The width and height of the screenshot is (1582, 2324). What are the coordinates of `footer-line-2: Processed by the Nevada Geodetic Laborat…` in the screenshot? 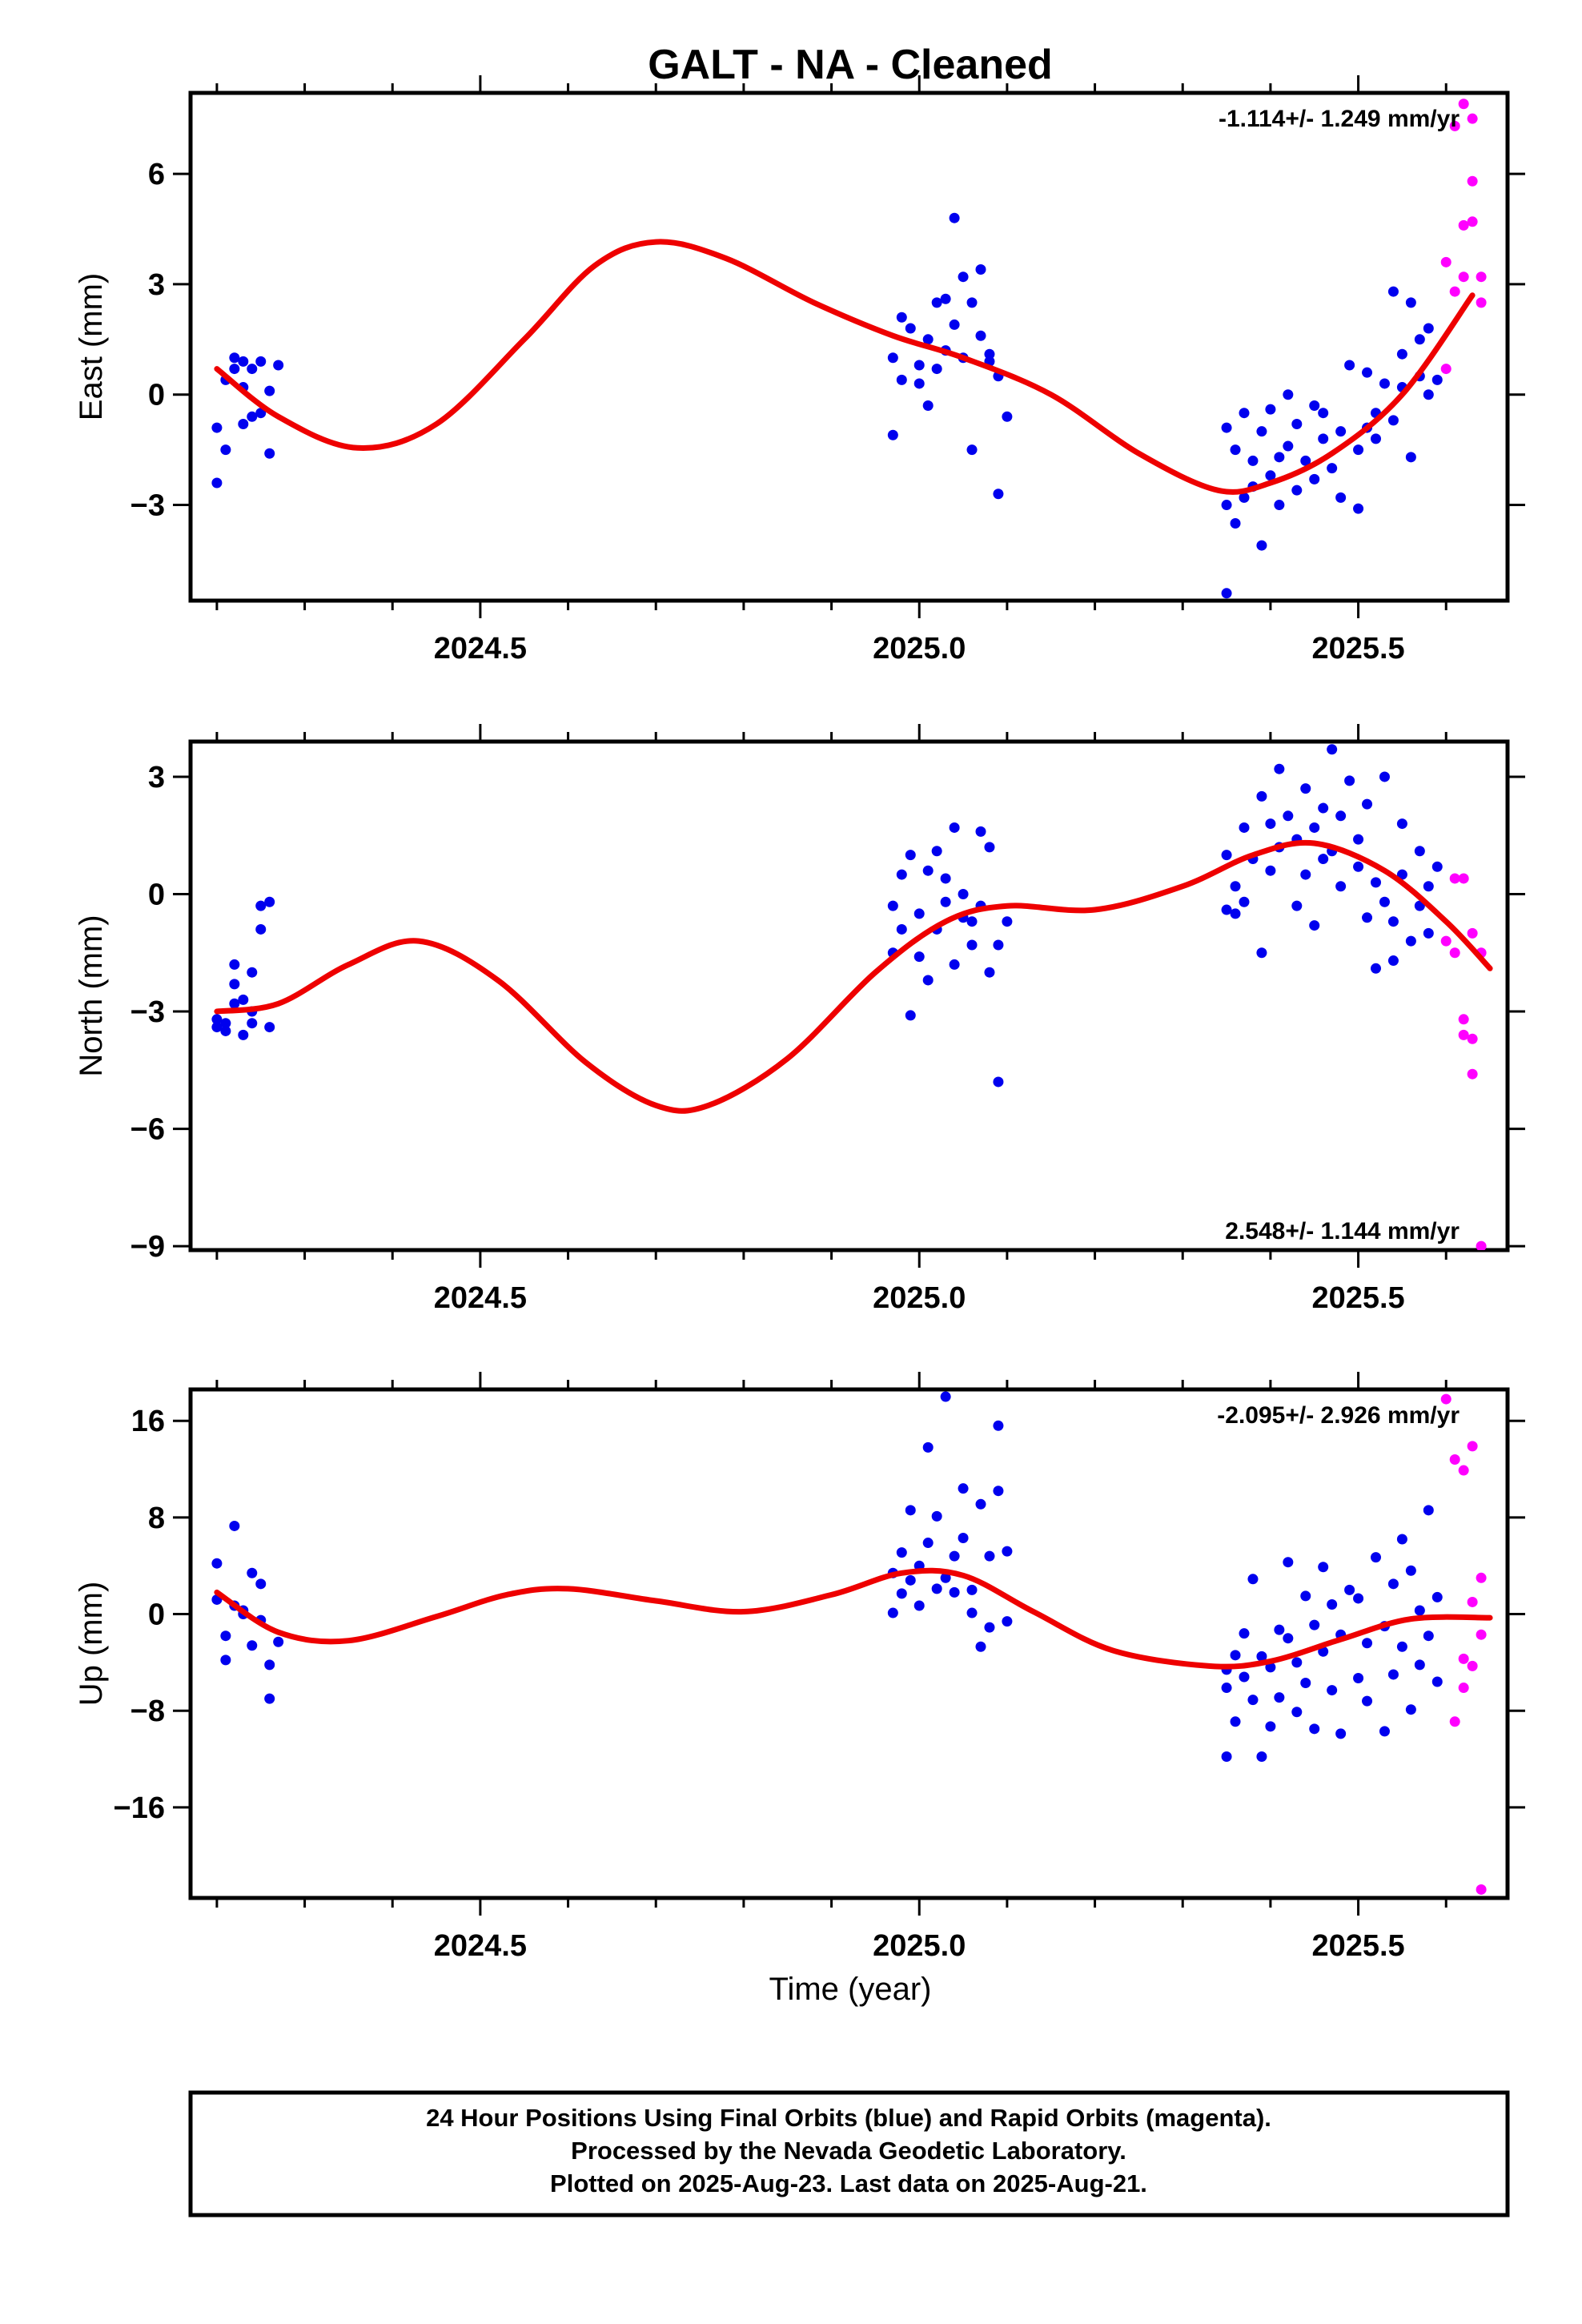 It's located at (848, 2151).